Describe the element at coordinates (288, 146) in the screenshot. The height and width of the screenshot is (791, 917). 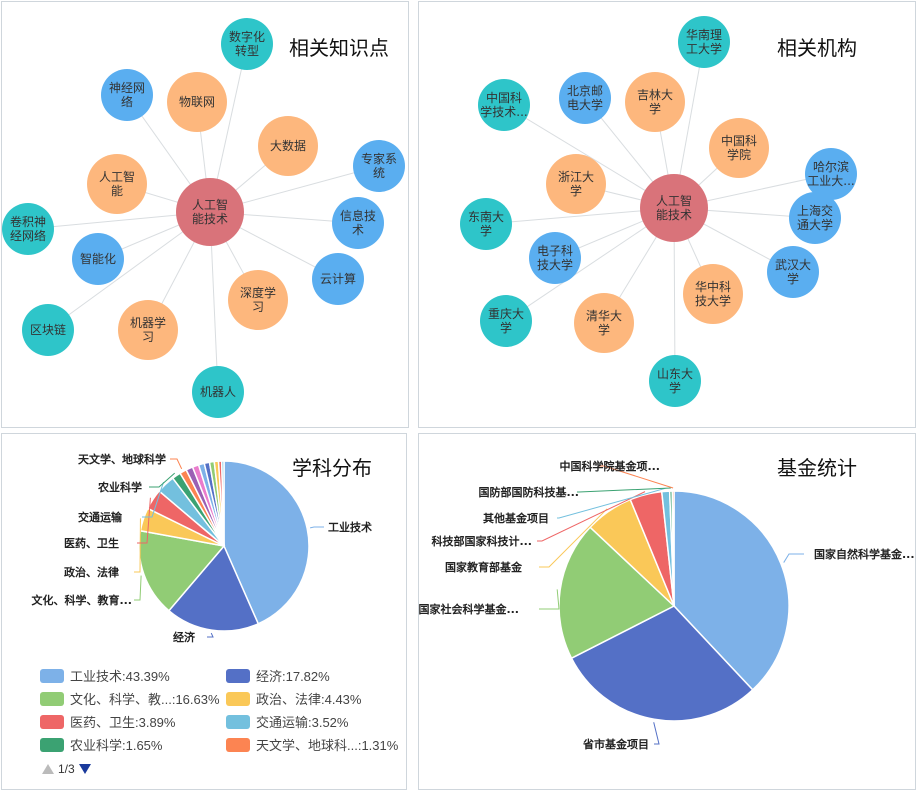
I see `knowledge-node: 大数据` at that location.